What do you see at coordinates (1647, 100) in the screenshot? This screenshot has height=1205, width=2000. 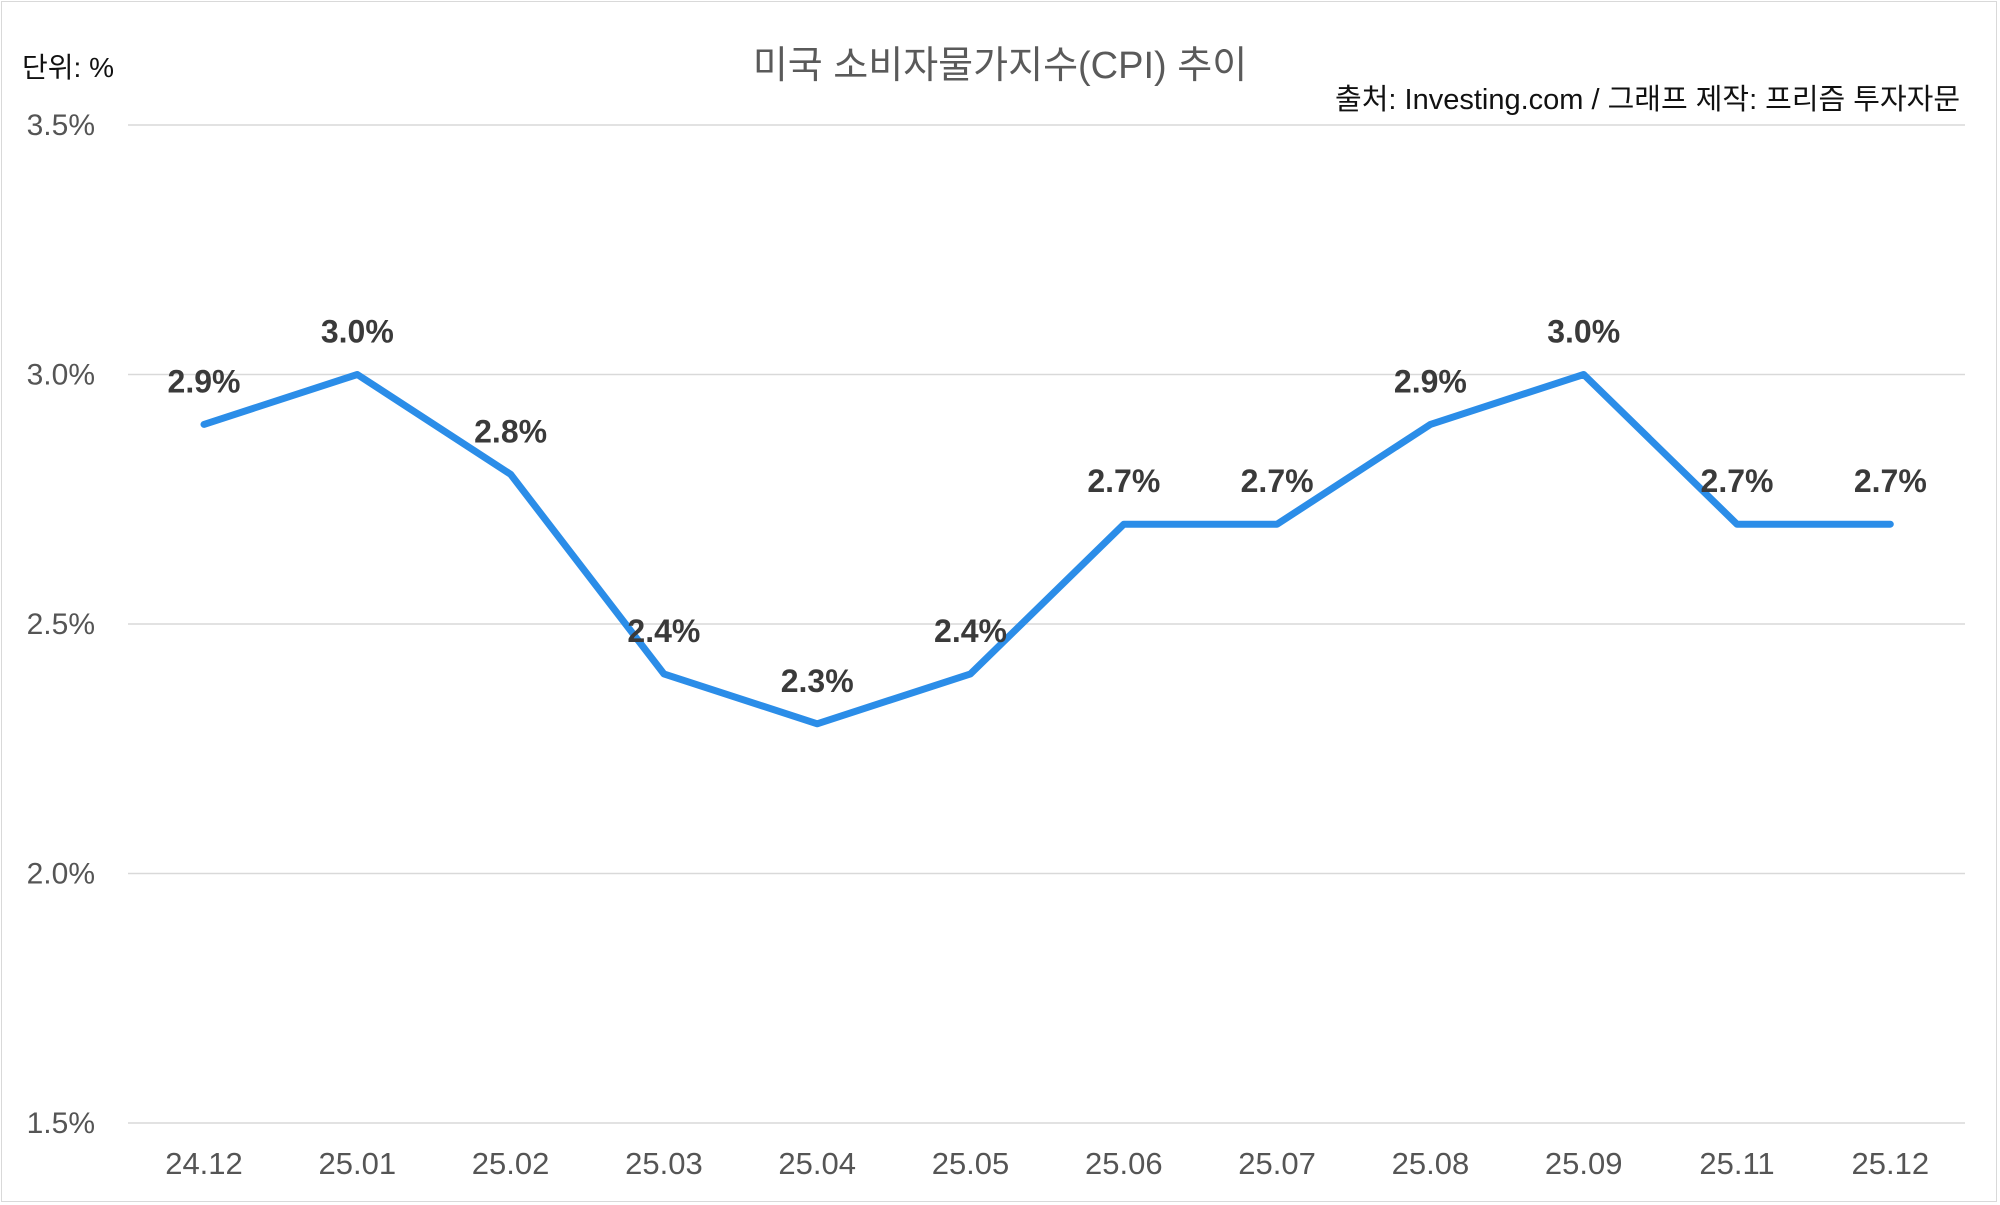 I see `source-label: 출처: Investing.com / 그래프 제작: 프리즘 투자자문` at bounding box center [1647, 100].